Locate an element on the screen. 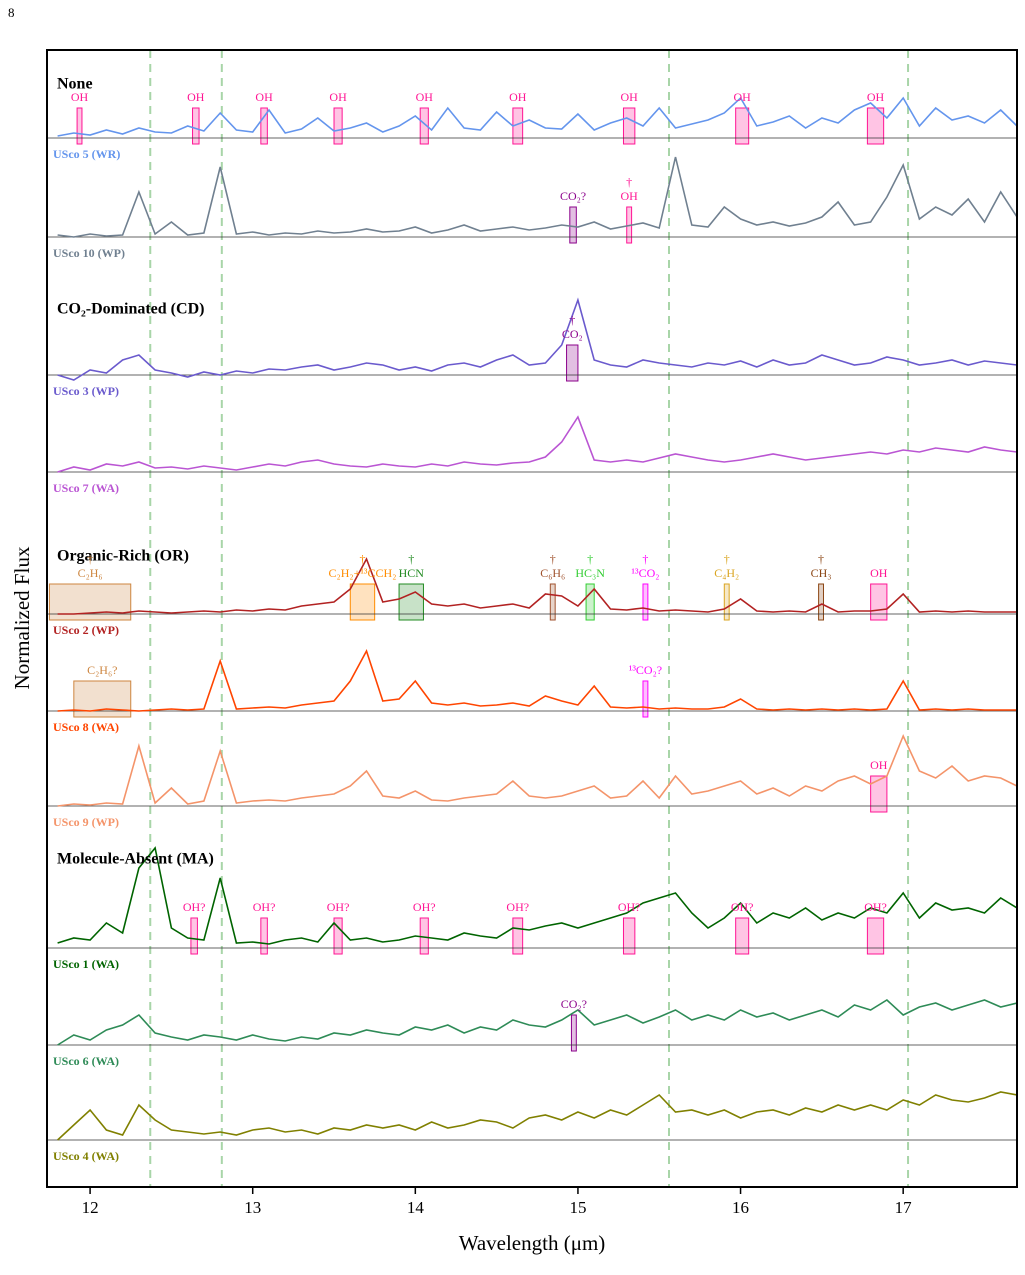 The width and height of the screenshot is (1025, 1275). page-number: 8 is located at coordinates (11, 12).